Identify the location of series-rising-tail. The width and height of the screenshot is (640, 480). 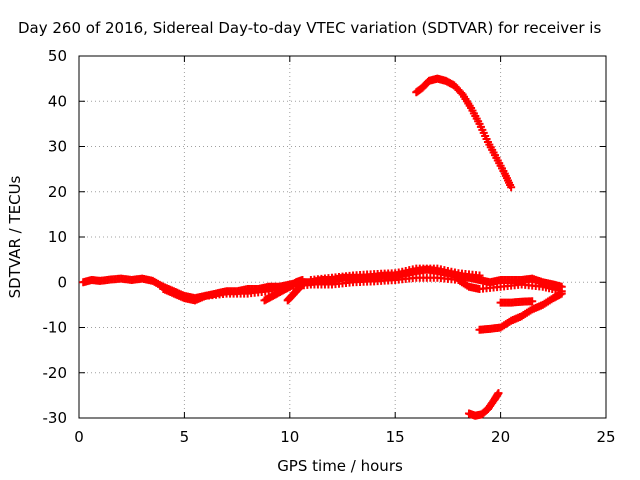
(520, 311).